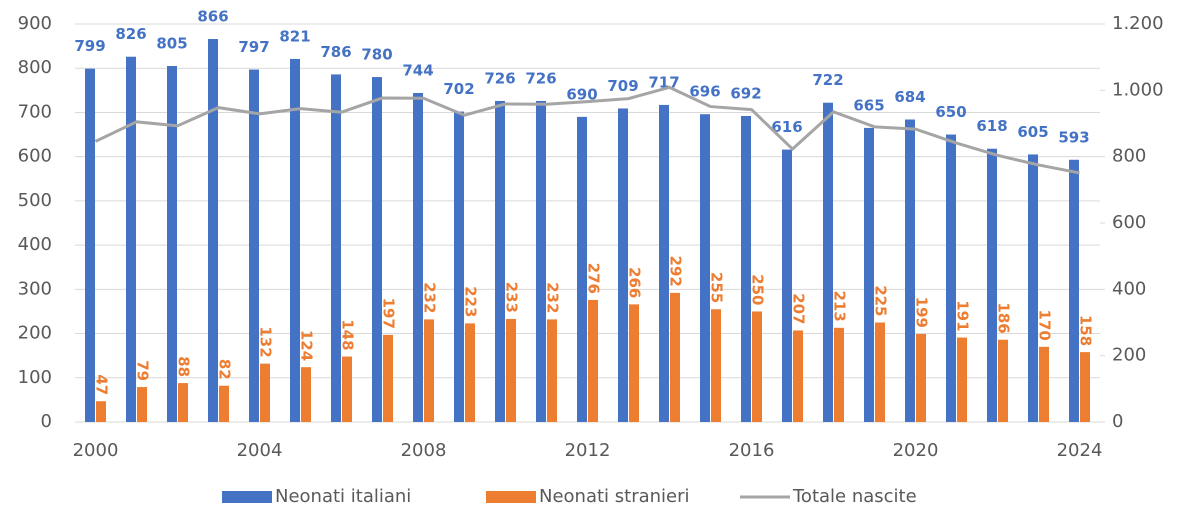 Image resolution: width=1189 pixels, height=513 pixels. Describe the element at coordinates (253, 47) in the screenshot. I see `value-label: 797` at that location.